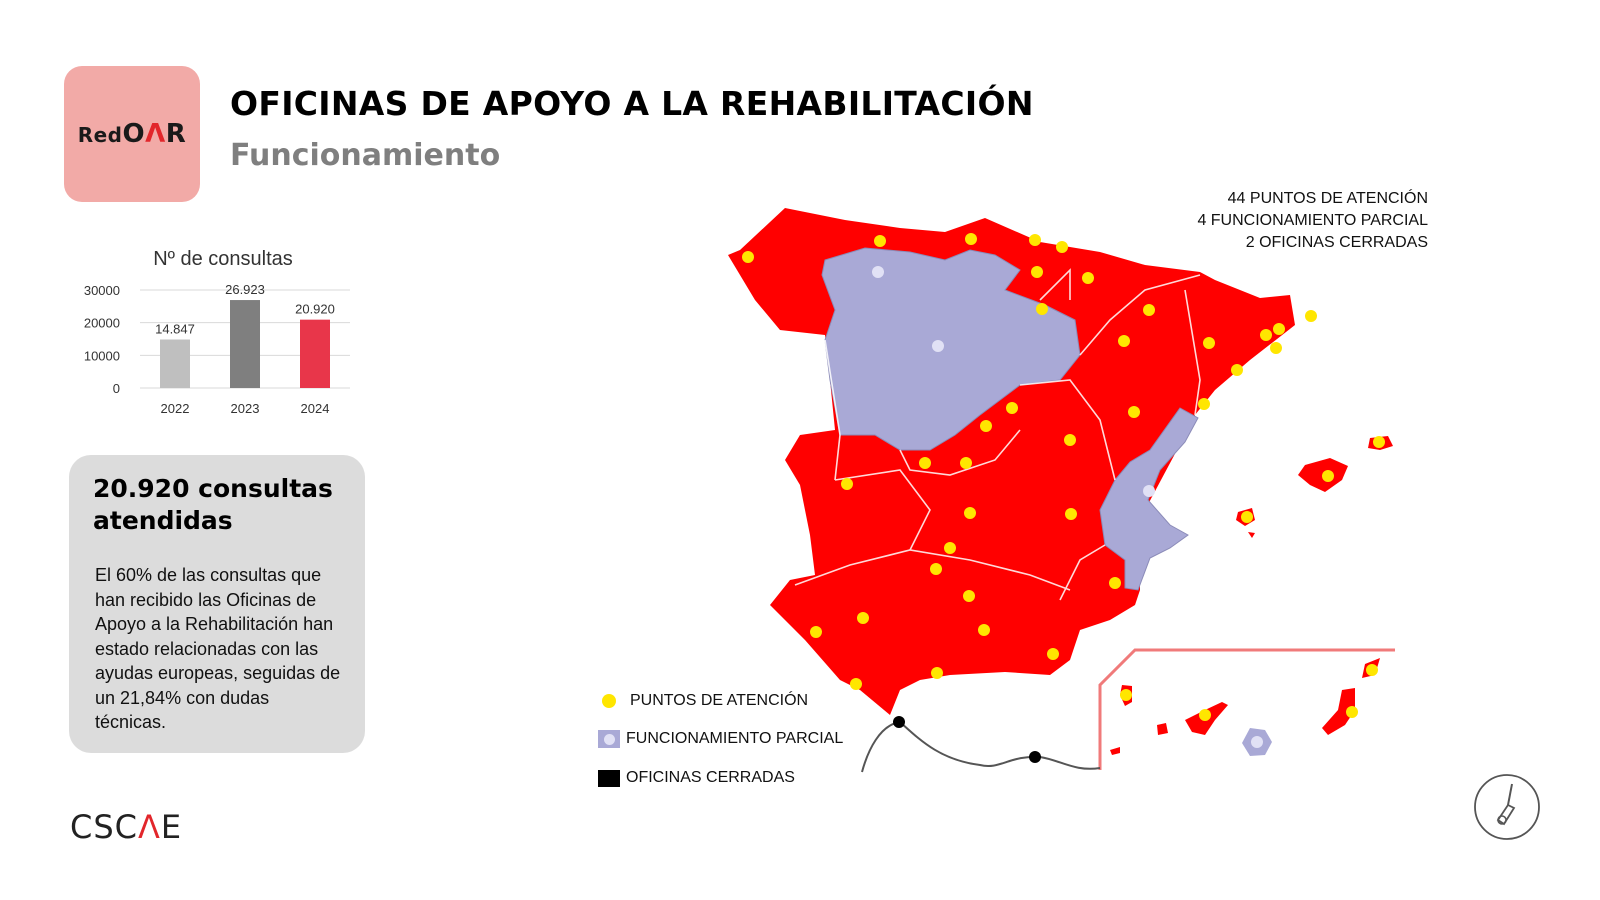 The height and width of the screenshot is (900, 1600). Describe the element at coordinates (245, 408) in the screenshot. I see `x-tick-label: 2023` at that location.